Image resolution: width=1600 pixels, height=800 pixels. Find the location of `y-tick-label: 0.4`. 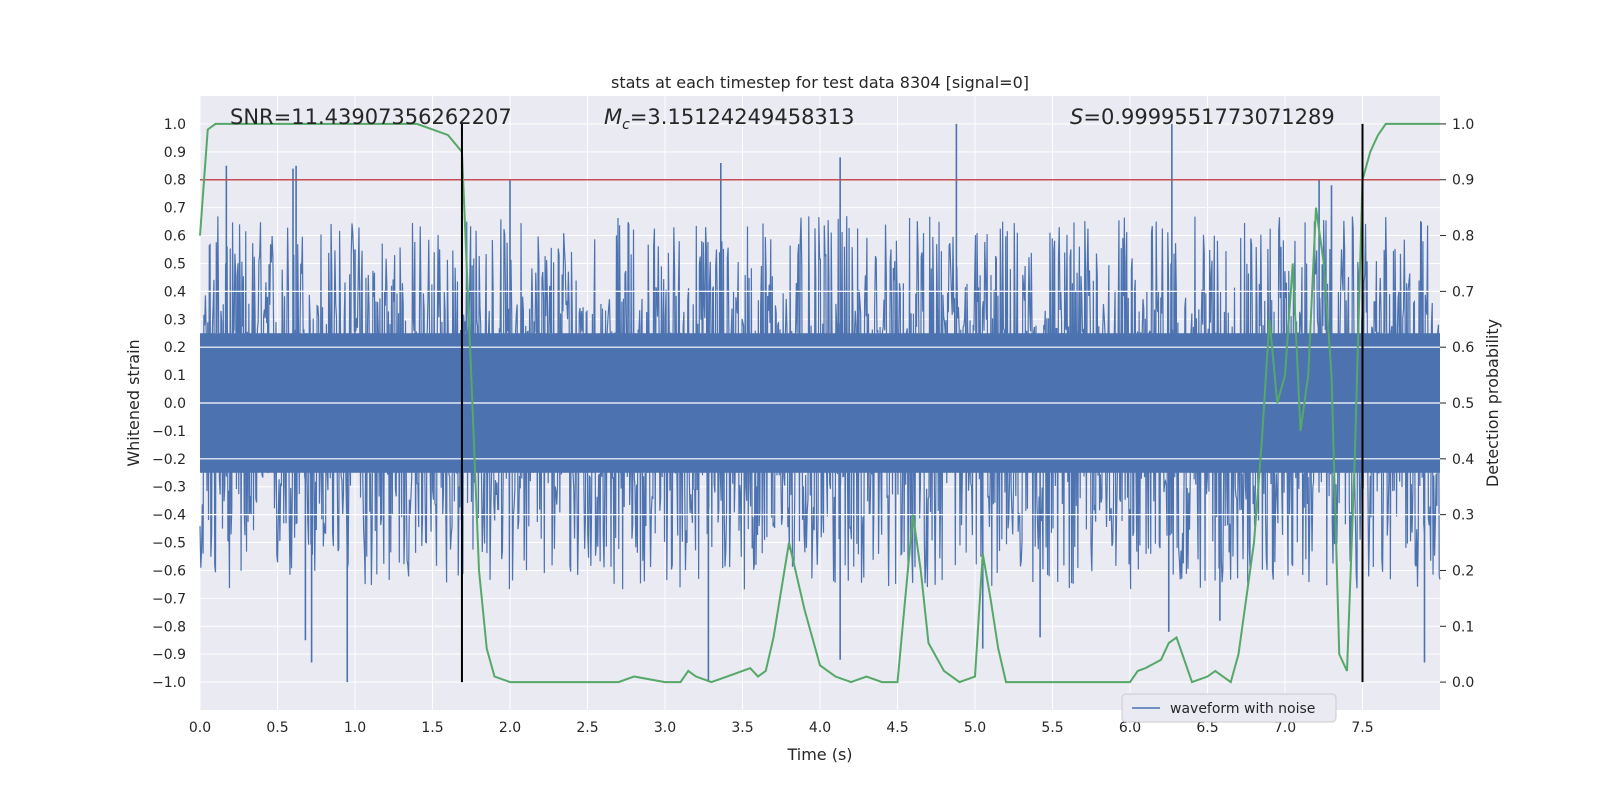

y-tick-label: 0.4 is located at coordinates (175, 292).